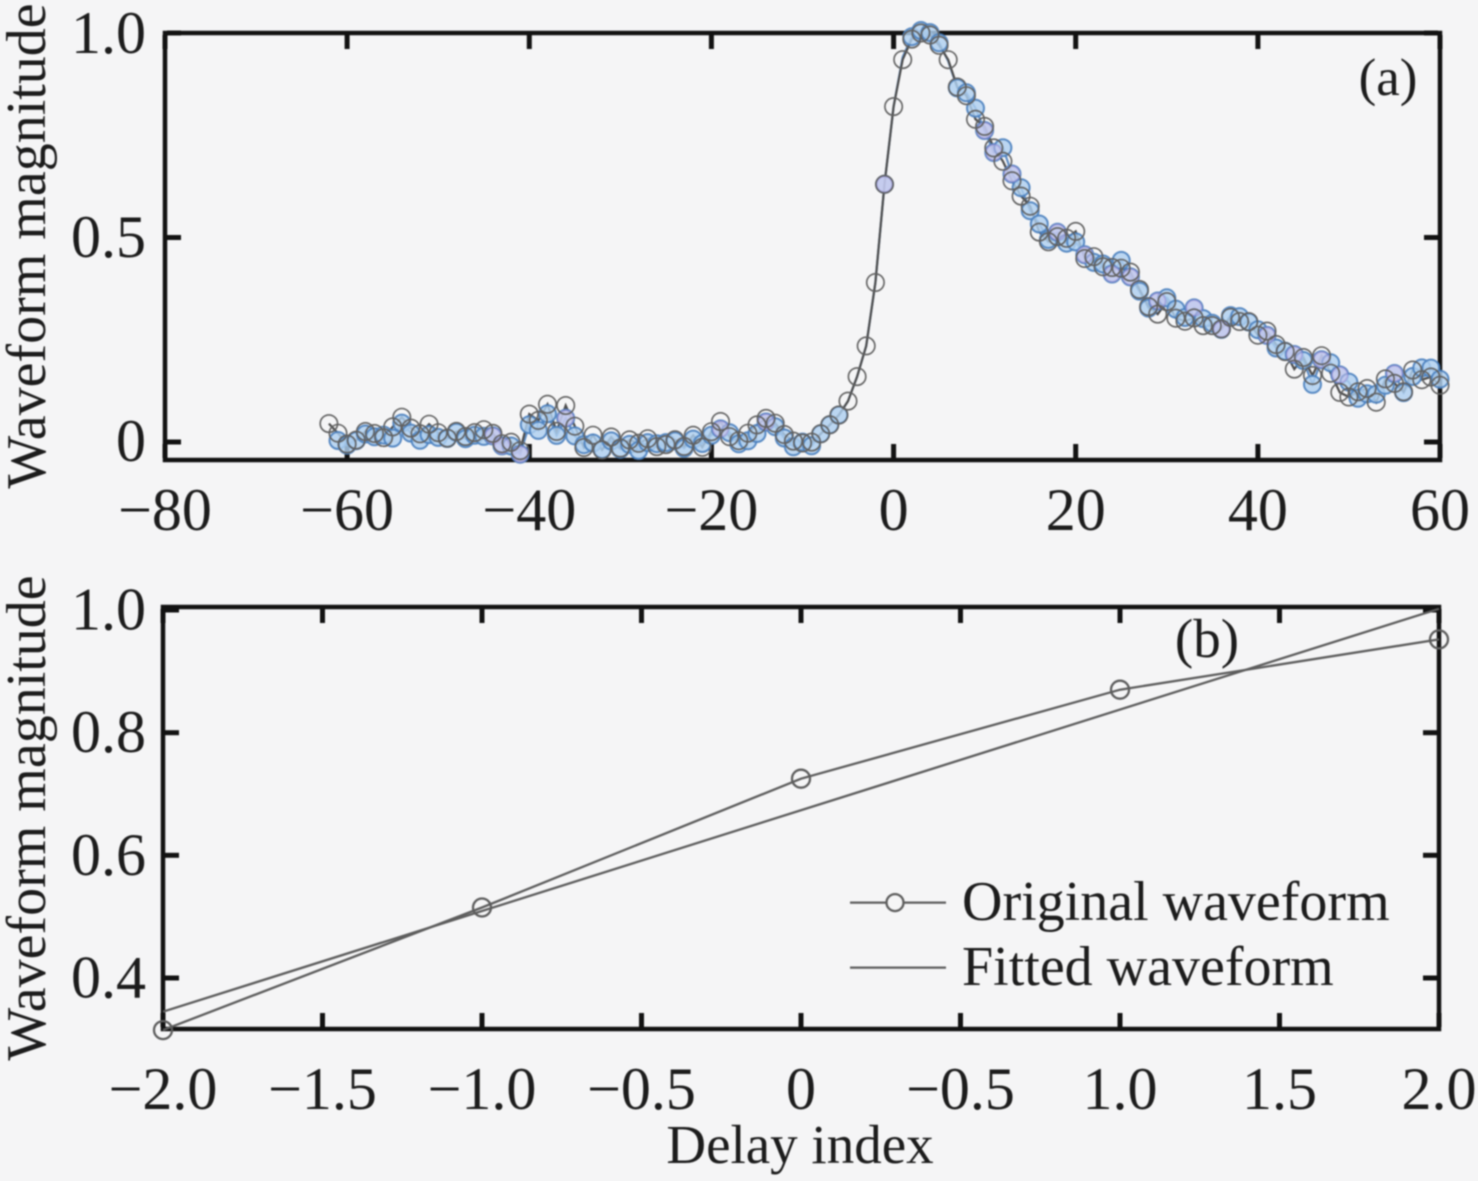 This screenshot has height=1181, width=1478. I want to click on svg-text: 2.0, so click(1439, 1089).